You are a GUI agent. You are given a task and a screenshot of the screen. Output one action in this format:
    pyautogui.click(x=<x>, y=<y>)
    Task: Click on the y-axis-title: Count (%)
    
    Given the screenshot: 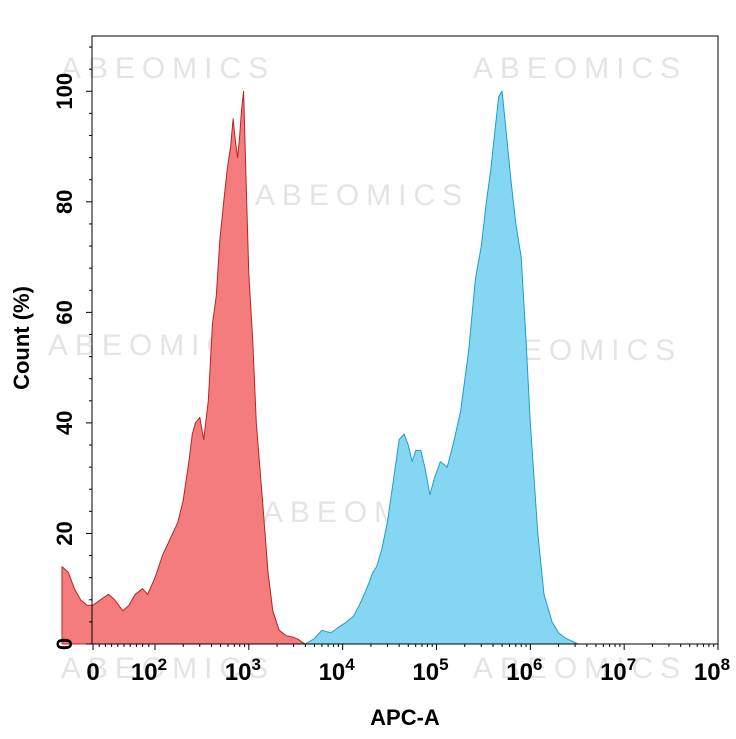 What is the action you would take?
    pyautogui.click(x=21, y=338)
    